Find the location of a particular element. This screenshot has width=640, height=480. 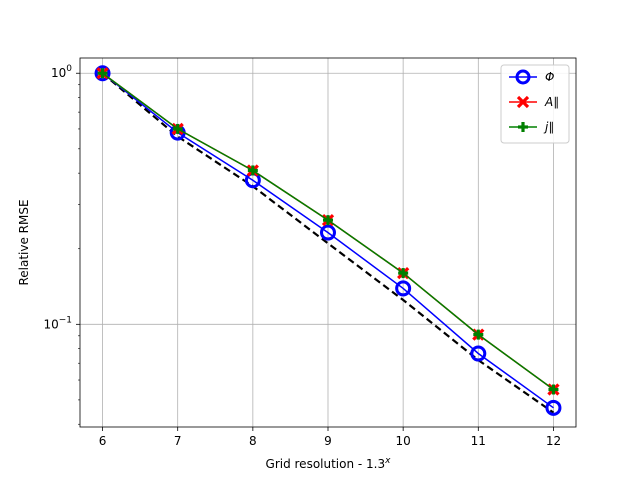

legend-item: Φ is located at coordinates (531, 77).